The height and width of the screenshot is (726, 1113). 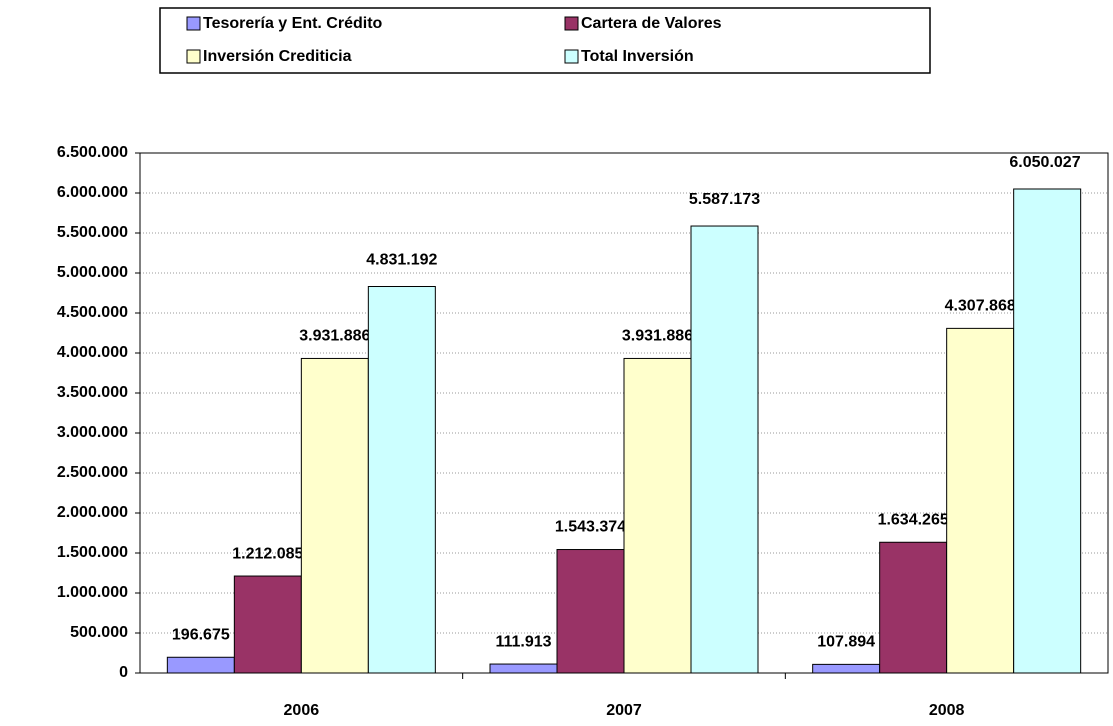 What do you see at coordinates (277, 56) in the screenshot?
I see `legend-label: Inversión Crediticia` at bounding box center [277, 56].